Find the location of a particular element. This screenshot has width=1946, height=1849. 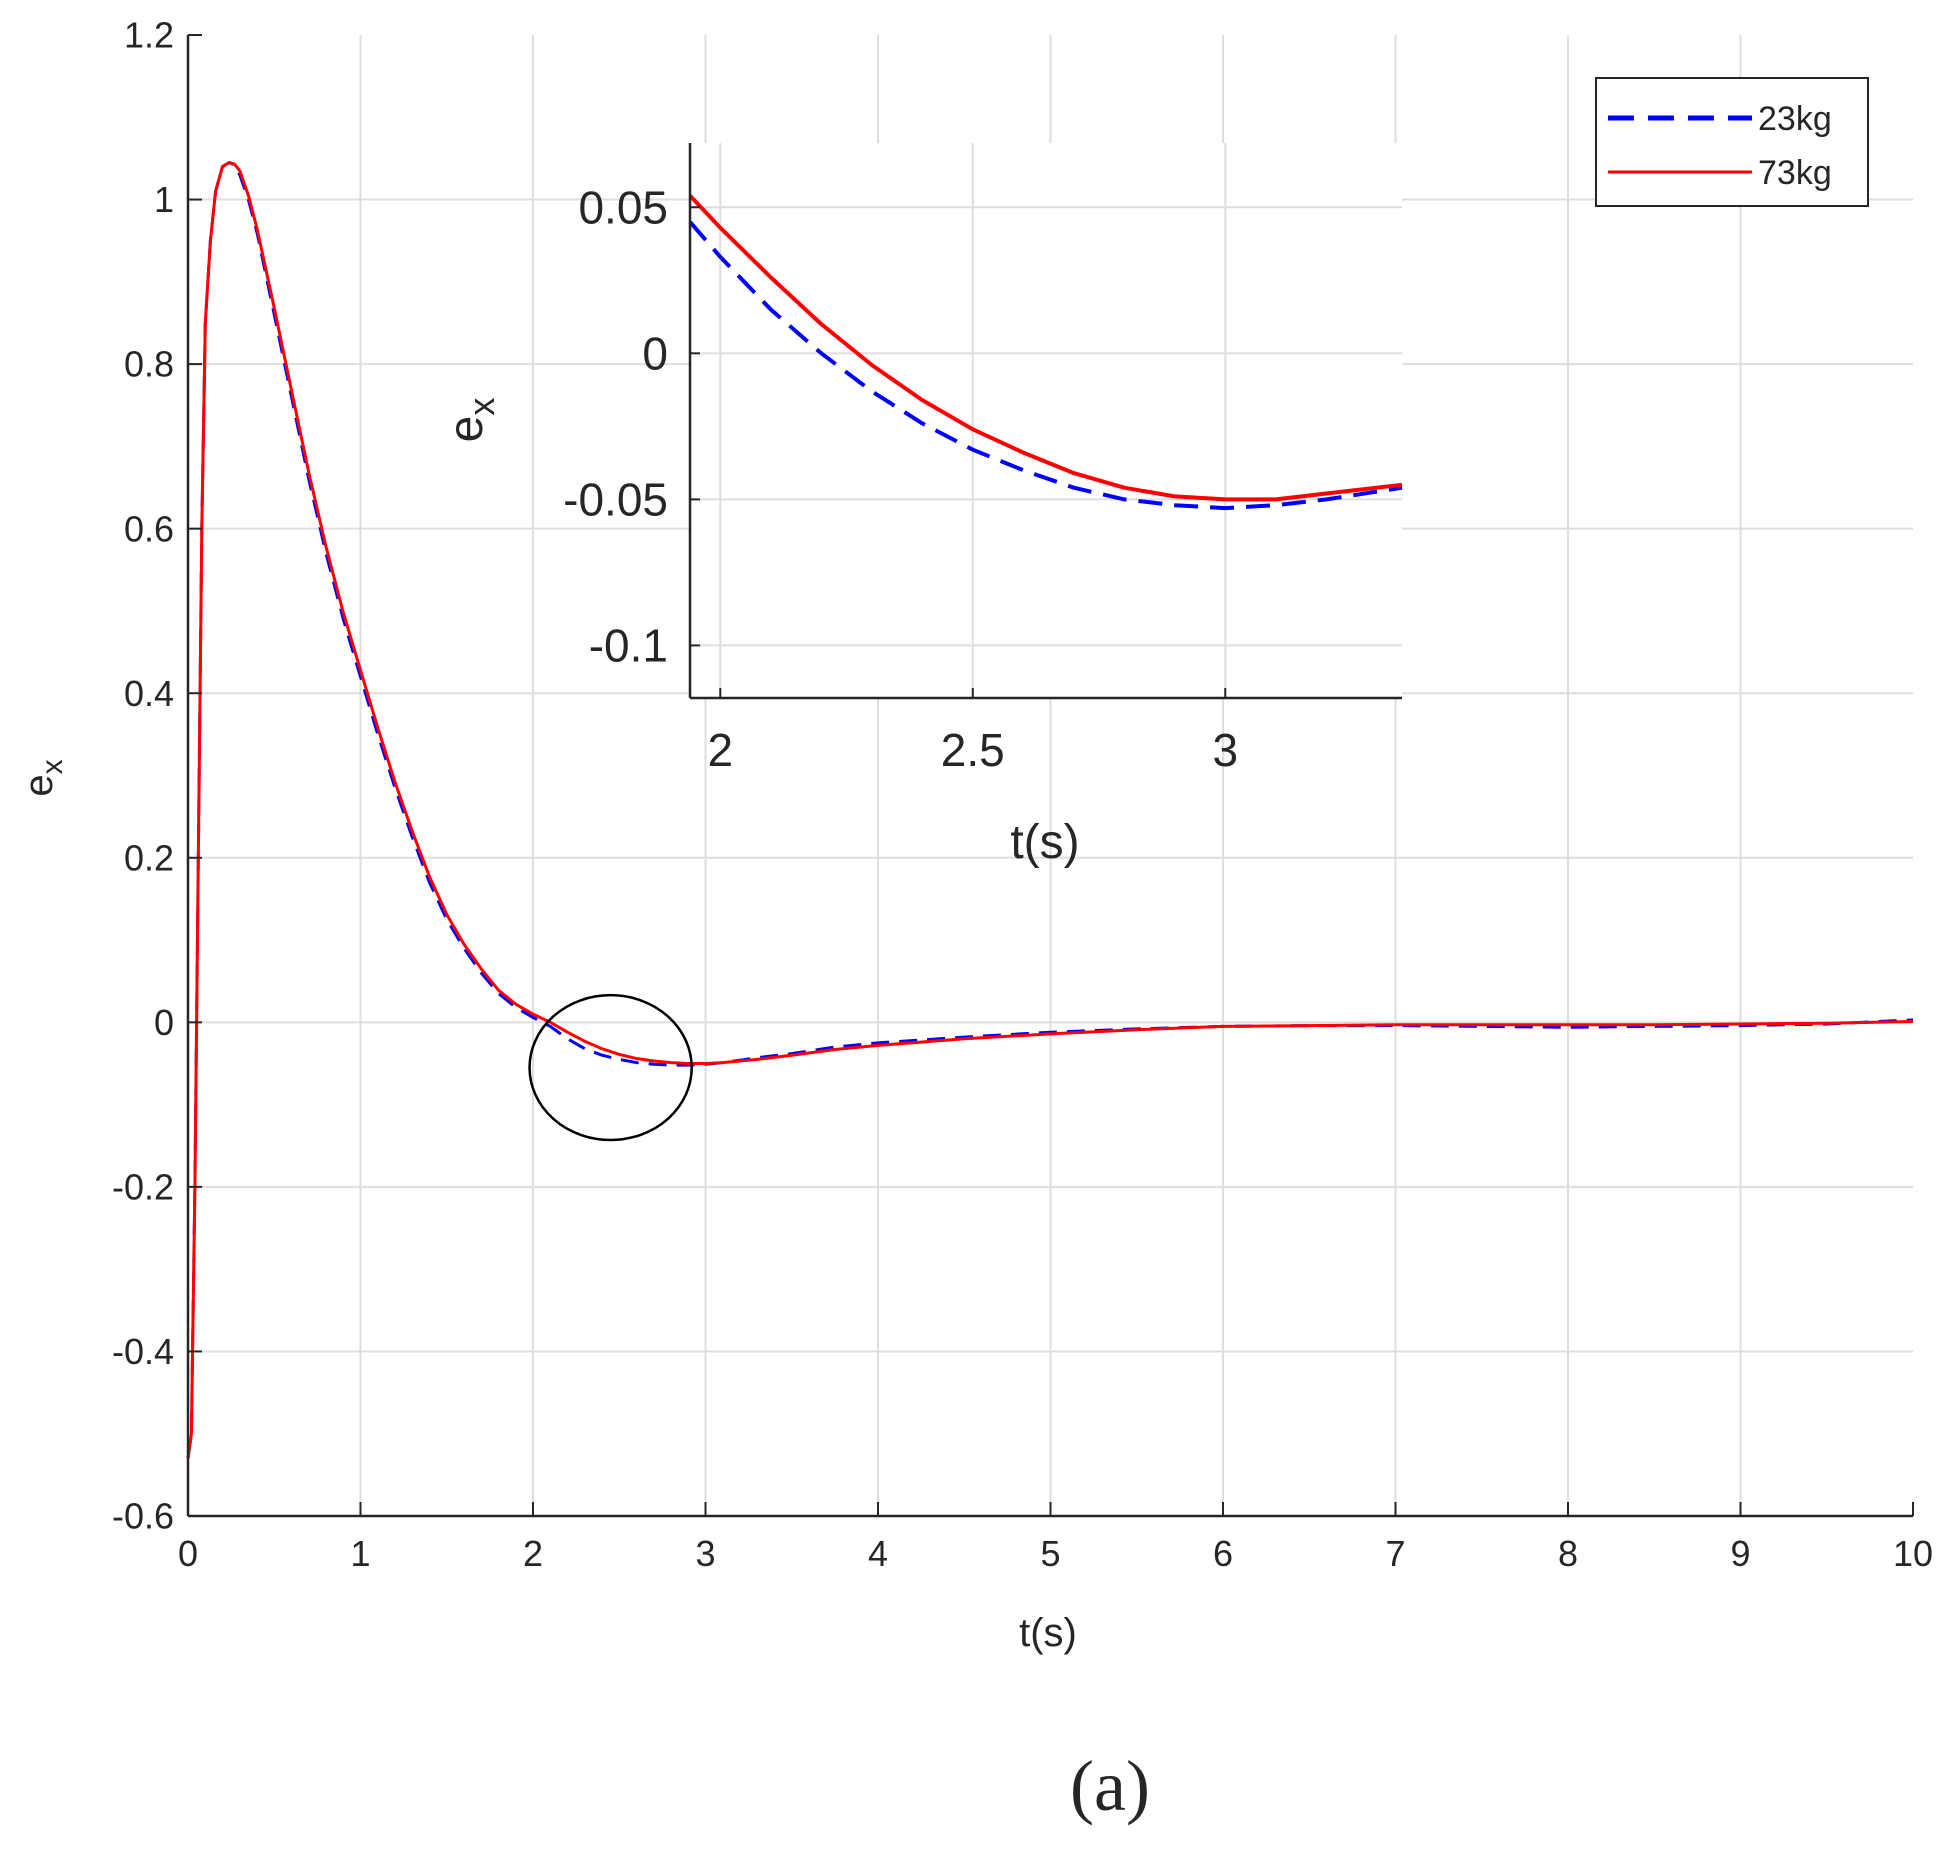

inset-tick-labels: 2 2.5 3 -0.1 -0.05 0 0.05 is located at coordinates (900, 478).